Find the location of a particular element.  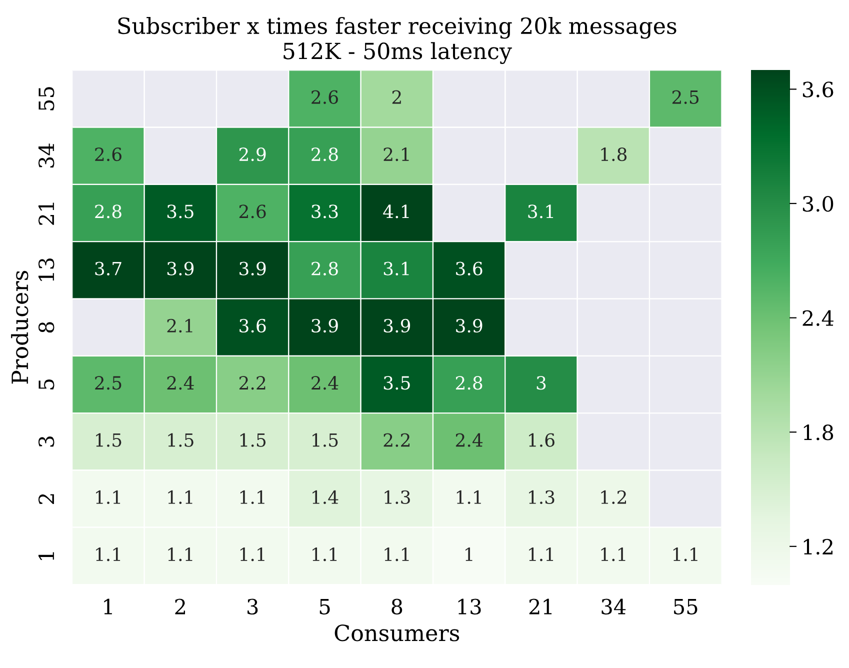

x-tick-label: 21 is located at coordinates (540, 606).